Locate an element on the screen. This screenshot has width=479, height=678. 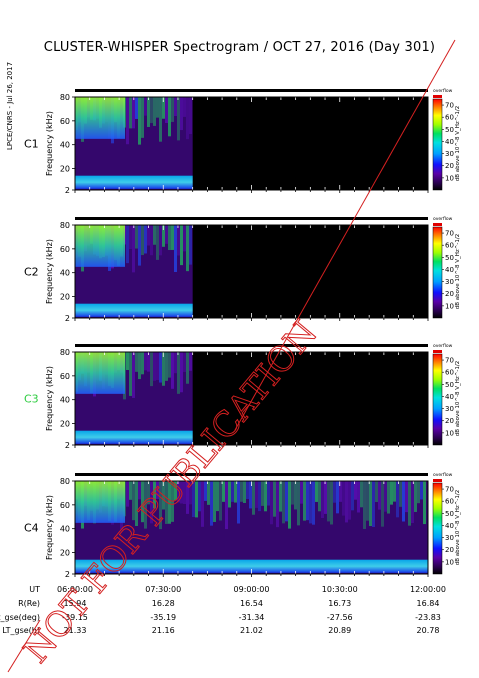
ephemeris-row: R(Re) 15.94 16.28 16.54 16.73 16.84 is located at coordinates (228, 603).